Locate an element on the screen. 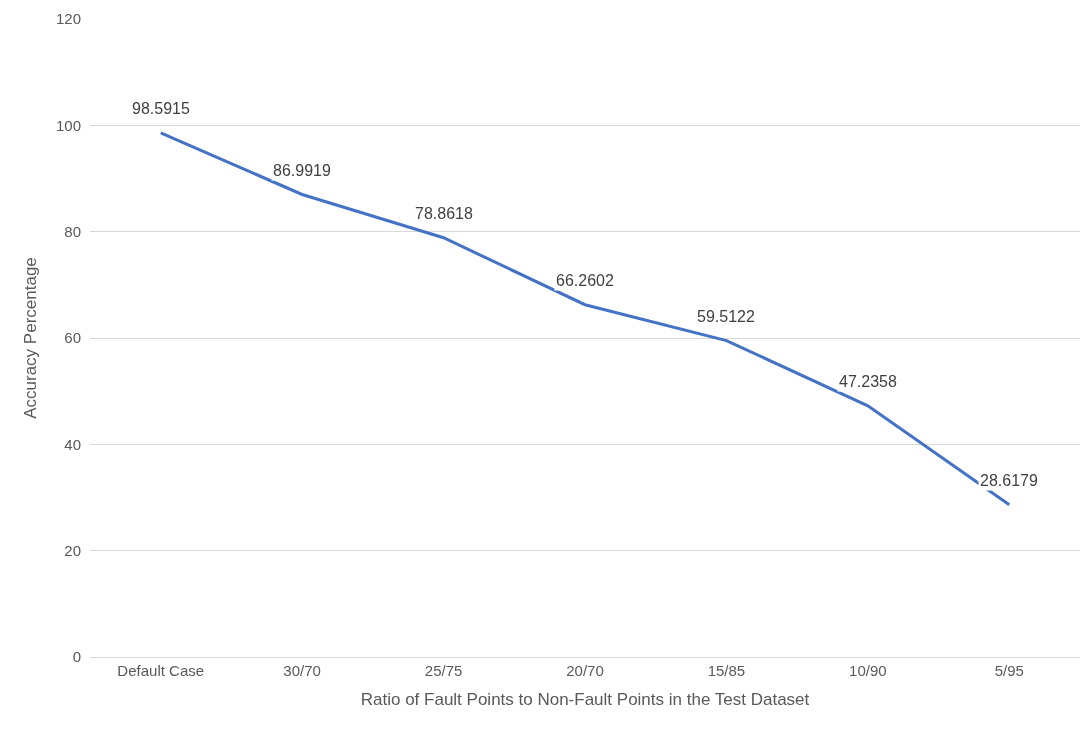 Image resolution: width=1090 pixels, height=730 pixels. y-tick-label: 100 is located at coordinates (68, 125).